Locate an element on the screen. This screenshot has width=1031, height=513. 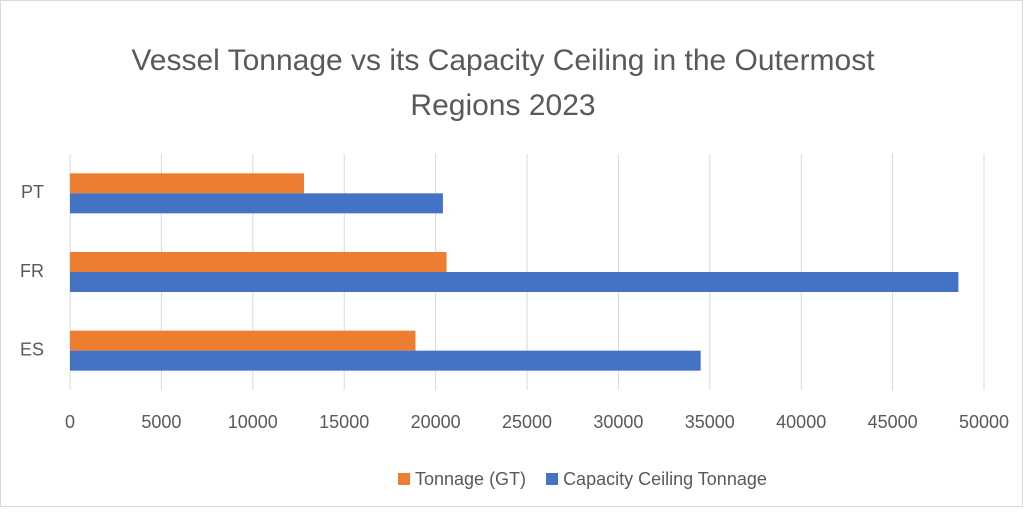
x-tick-label: 30000 is located at coordinates (618, 422).